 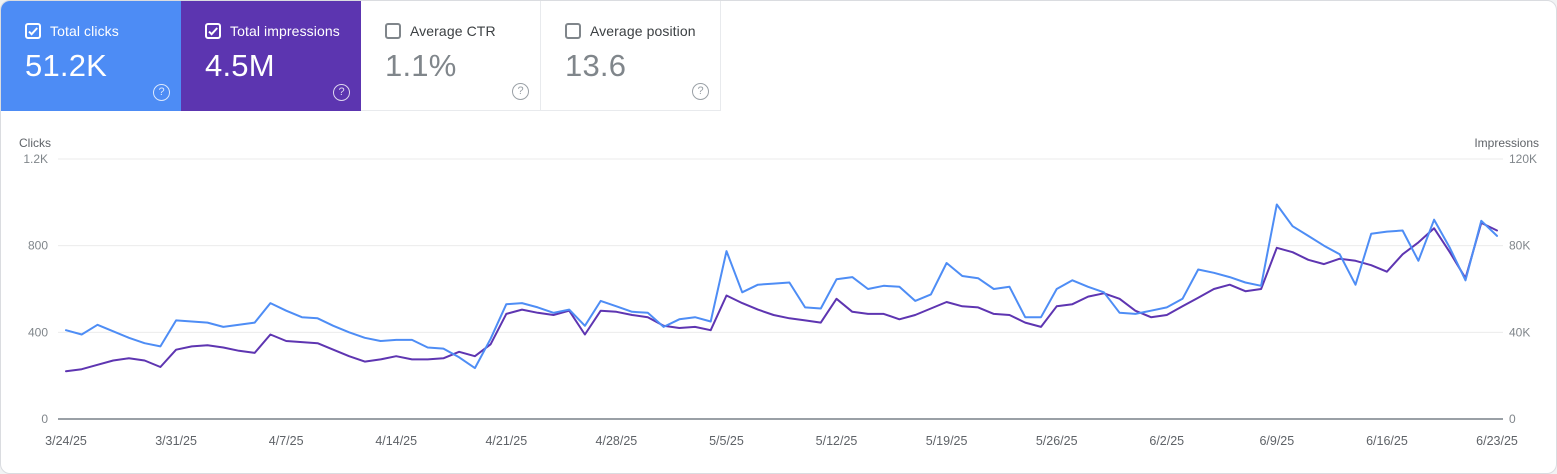 I want to click on x-axis-date-label: 3/31/25, so click(x=176, y=441).